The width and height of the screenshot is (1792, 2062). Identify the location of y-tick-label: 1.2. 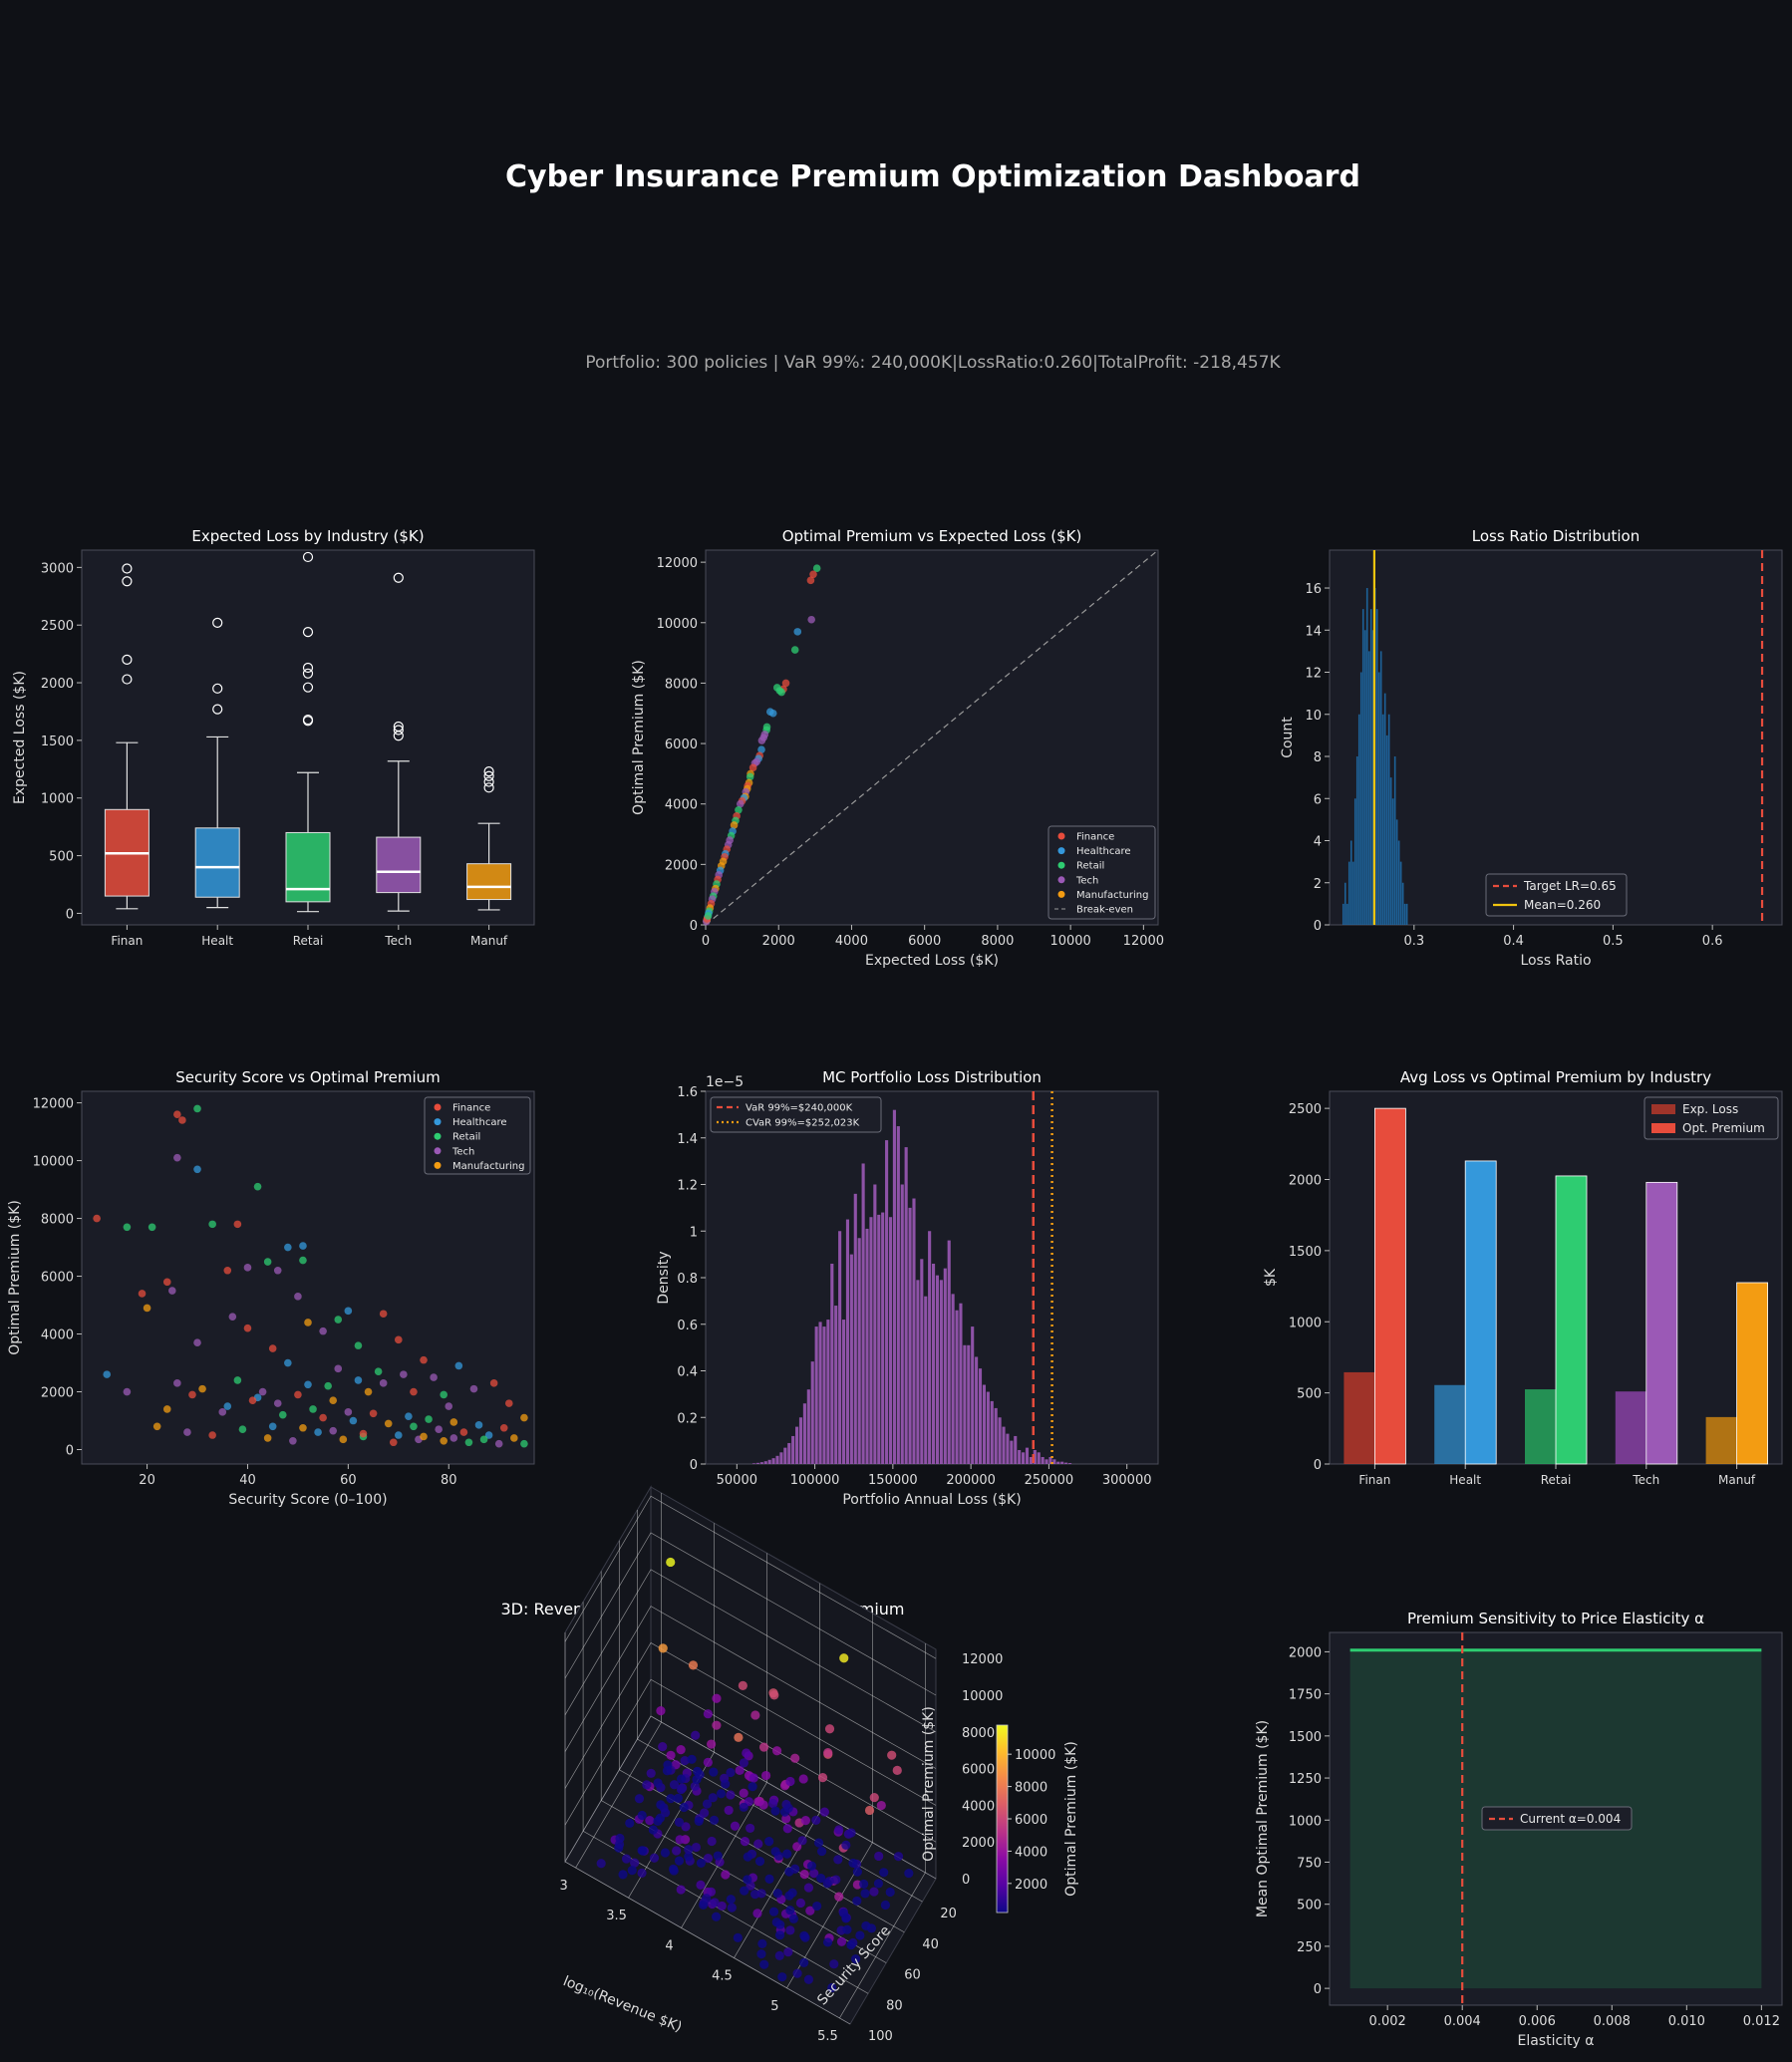
(687, 1186).